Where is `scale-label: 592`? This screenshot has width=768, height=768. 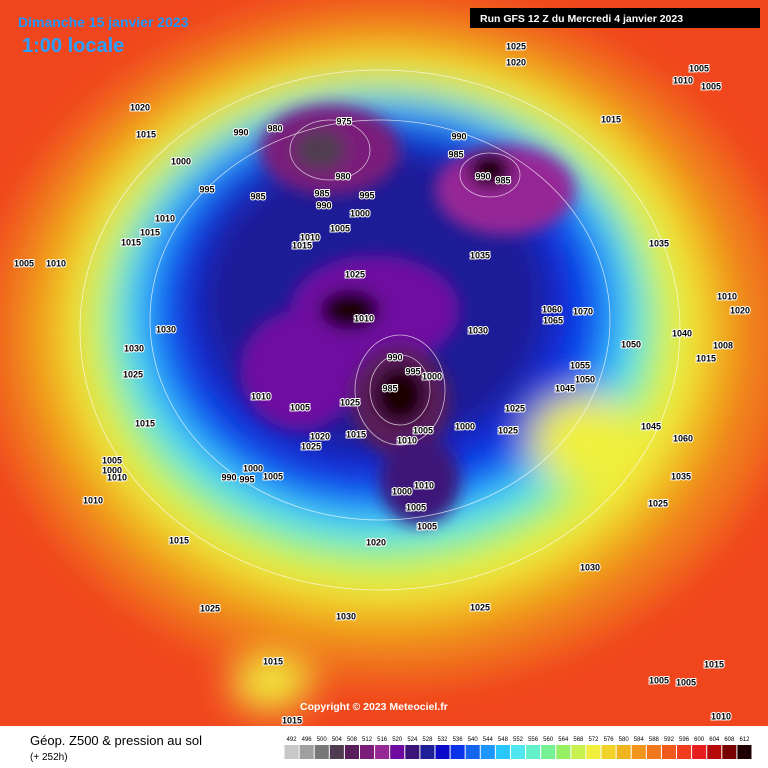
scale-label: 592 is located at coordinates (669, 740).